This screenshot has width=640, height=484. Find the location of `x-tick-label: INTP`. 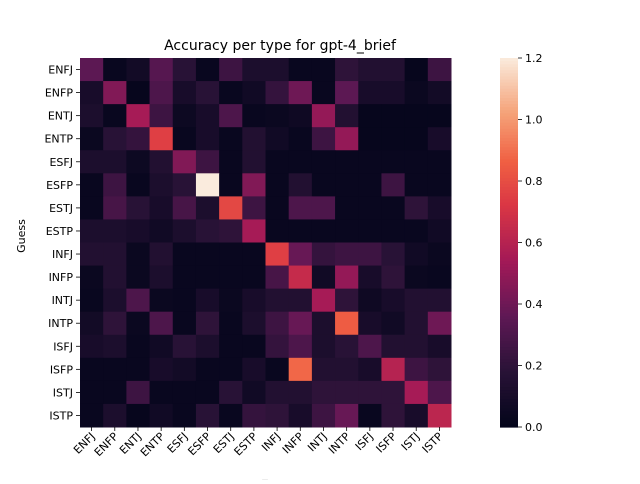

x-tick-label: INTP is located at coordinates (339, 443).